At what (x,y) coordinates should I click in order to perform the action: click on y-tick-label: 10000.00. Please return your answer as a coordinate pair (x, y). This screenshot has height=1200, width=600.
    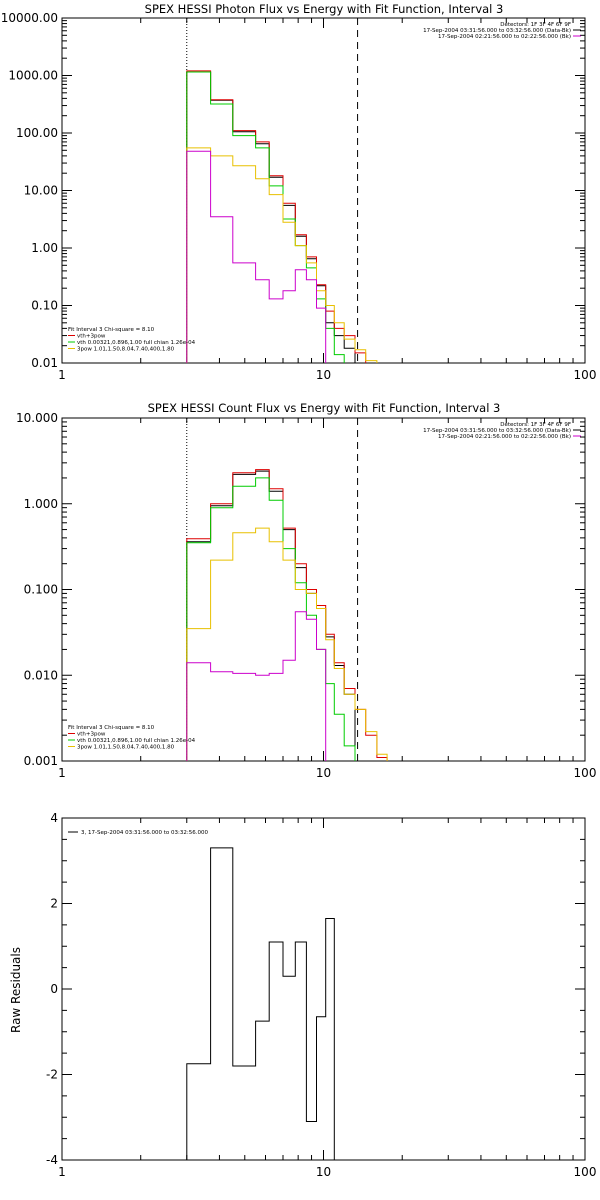
    Looking at the image, I should click on (29, 18).